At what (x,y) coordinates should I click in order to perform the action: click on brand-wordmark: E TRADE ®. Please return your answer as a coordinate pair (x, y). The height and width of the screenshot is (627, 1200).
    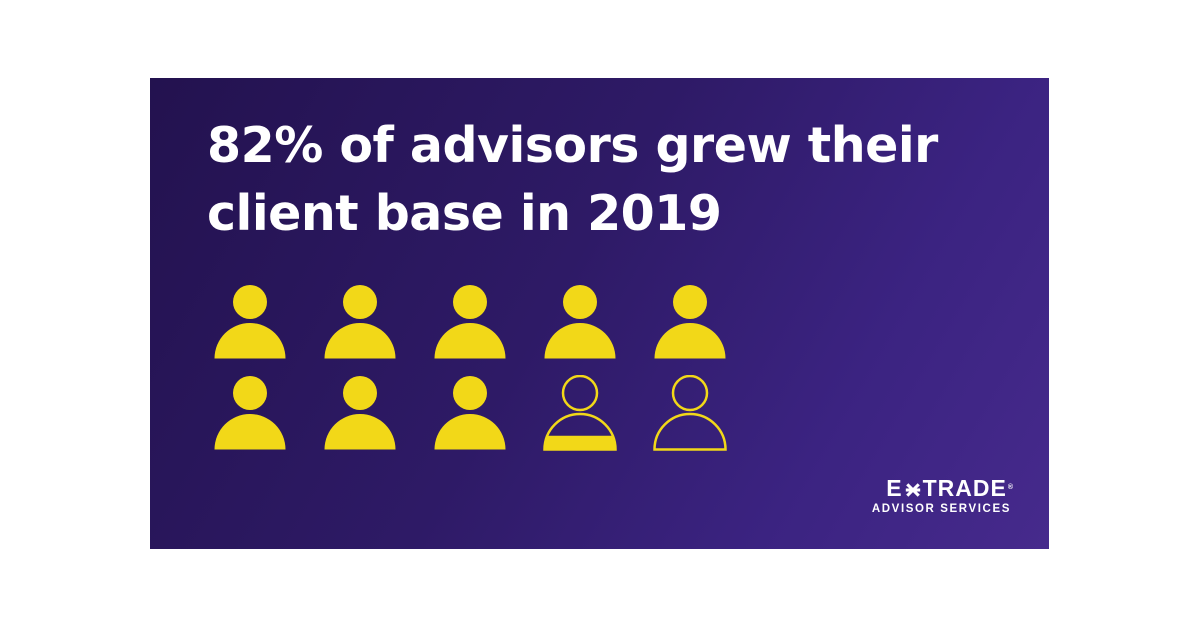
    Looking at the image, I should click on (929, 488).